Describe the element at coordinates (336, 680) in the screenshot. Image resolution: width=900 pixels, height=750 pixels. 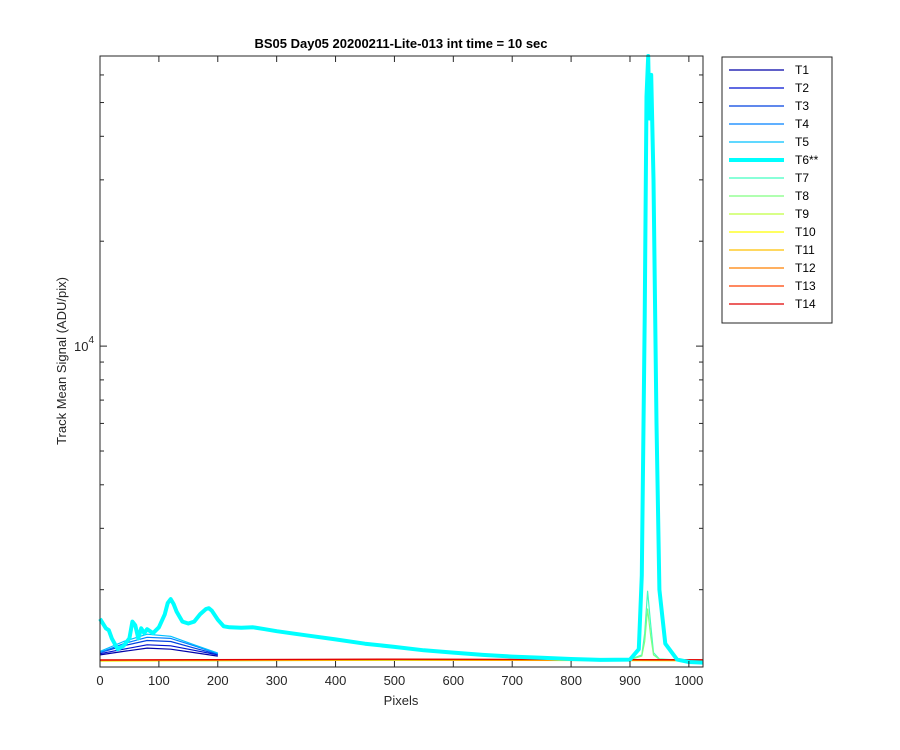
I see `x-tick-label: 400` at that location.